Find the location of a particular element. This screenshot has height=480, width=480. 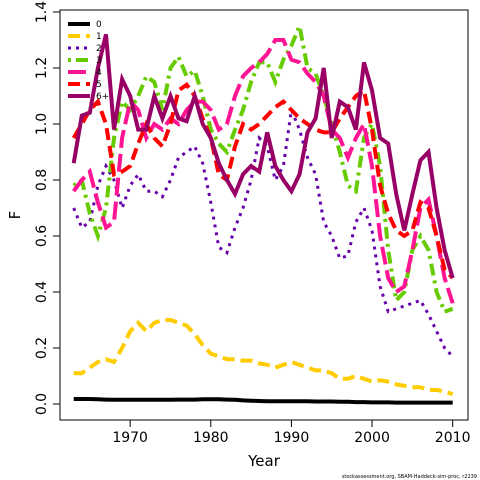

y-tick-label: 0.0 is located at coordinates (42, 404).